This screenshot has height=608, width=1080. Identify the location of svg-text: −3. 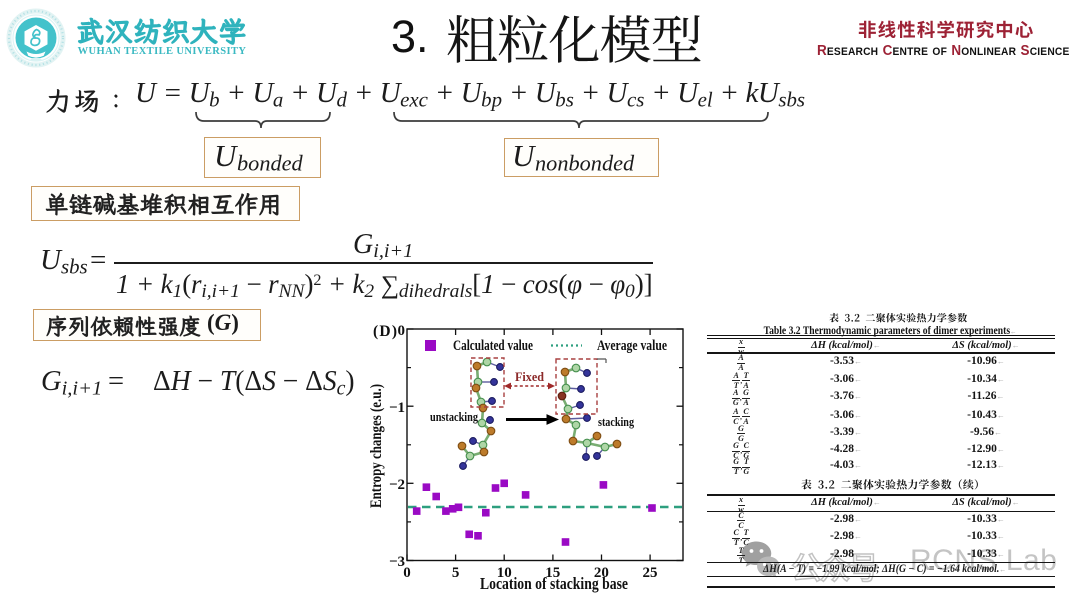
(397, 562).